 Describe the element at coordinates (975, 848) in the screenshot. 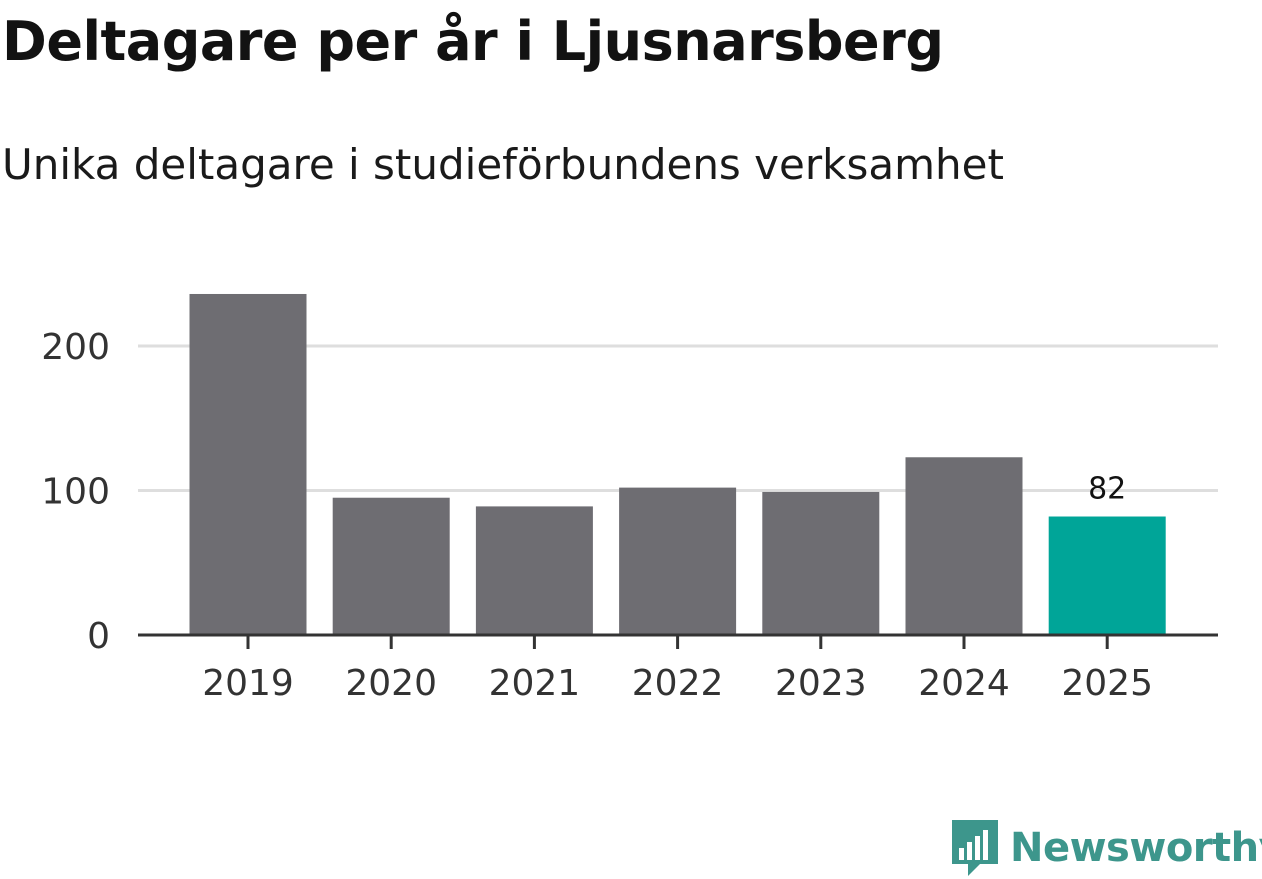

I see `newsworthy-logo-icon` at that location.